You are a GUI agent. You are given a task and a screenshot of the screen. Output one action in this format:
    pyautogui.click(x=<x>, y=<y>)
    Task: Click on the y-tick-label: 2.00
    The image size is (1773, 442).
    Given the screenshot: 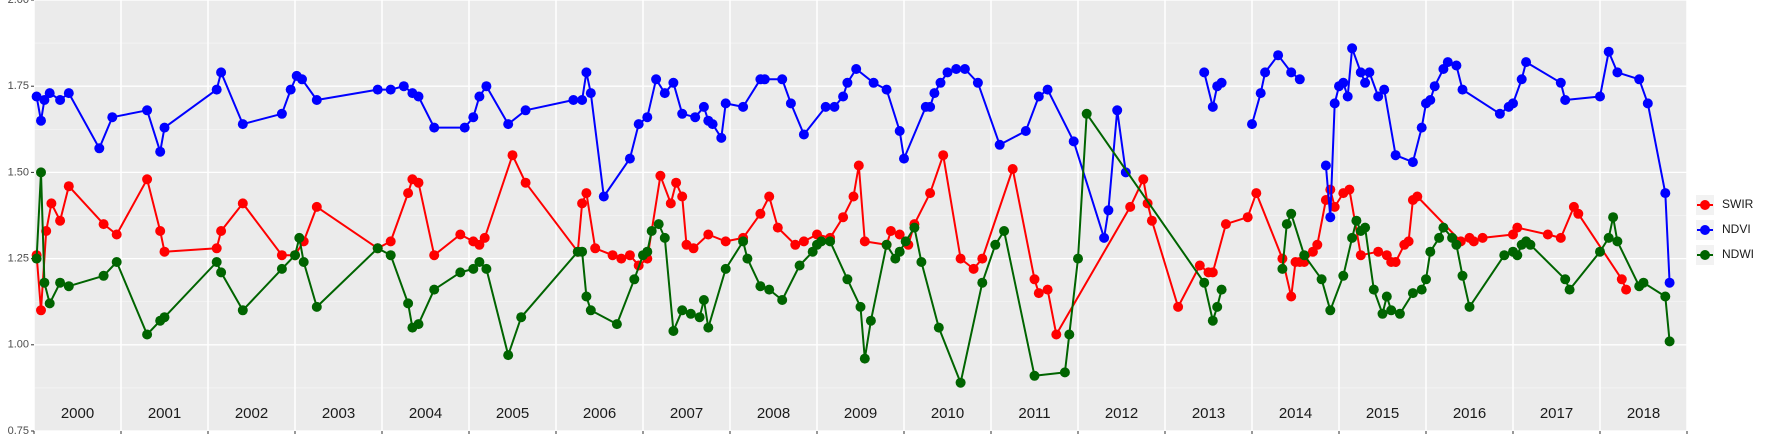 What is the action you would take?
    pyautogui.click(x=18, y=3)
    